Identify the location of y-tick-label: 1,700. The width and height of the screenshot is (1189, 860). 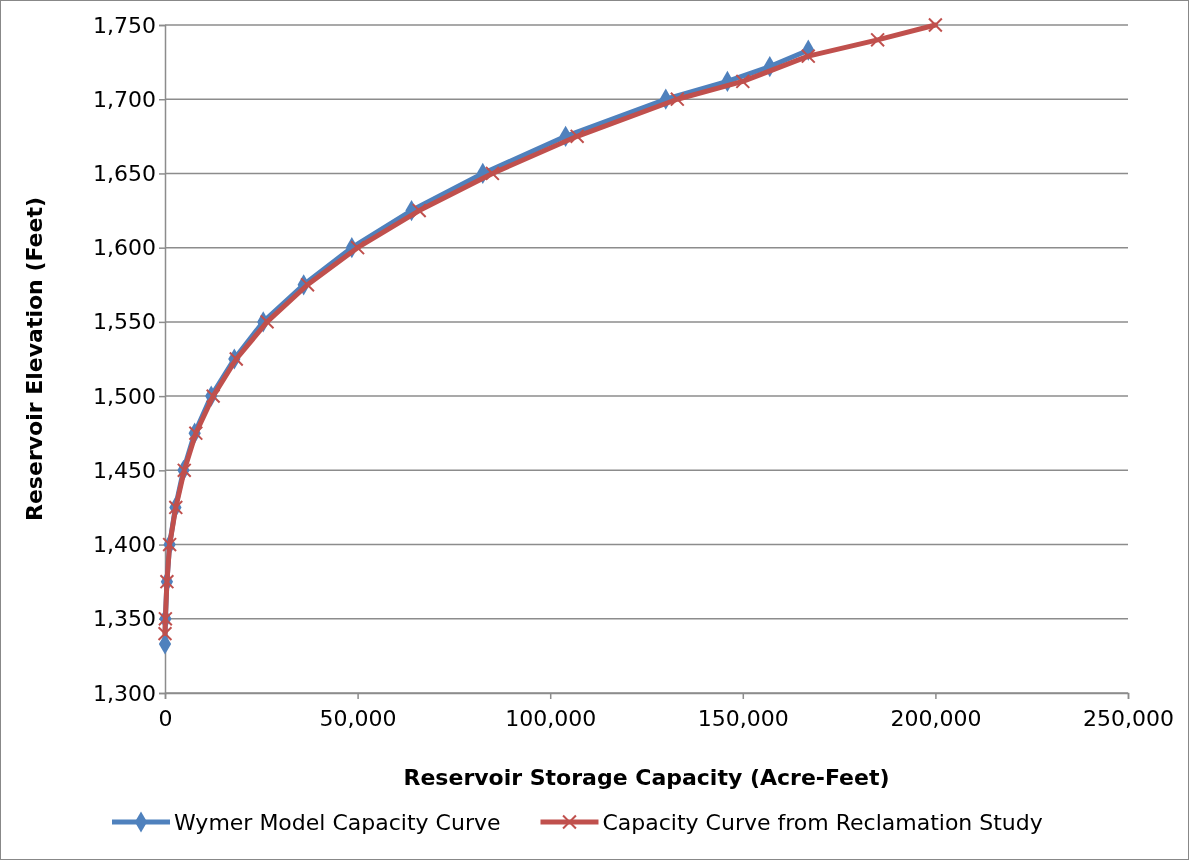
(124, 99).